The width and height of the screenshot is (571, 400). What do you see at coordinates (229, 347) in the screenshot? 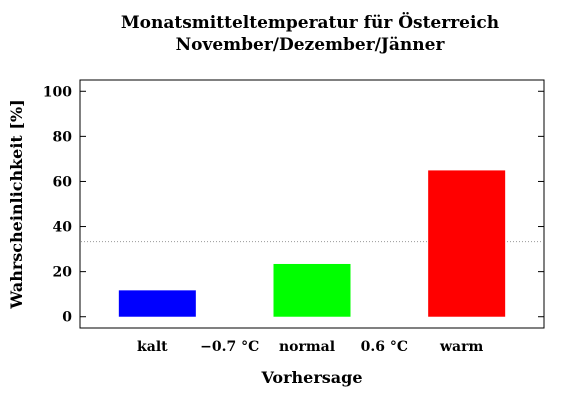
I see `x-threshold-label: −0.7 °C` at bounding box center [229, 347].